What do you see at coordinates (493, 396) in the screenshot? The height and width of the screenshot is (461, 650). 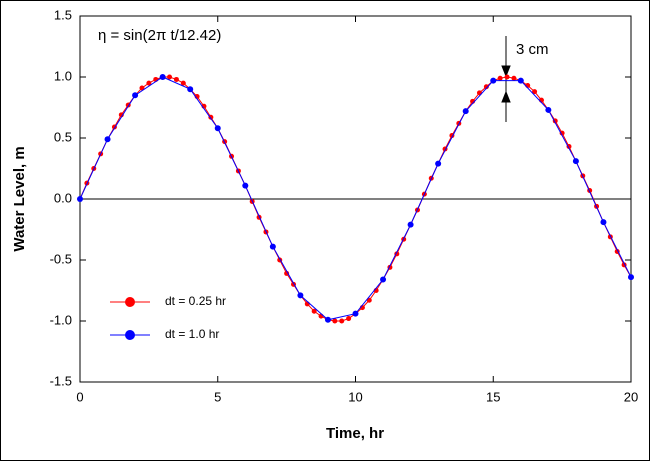 I see `x-tick-label: 15` at bounding box center [493, 396].